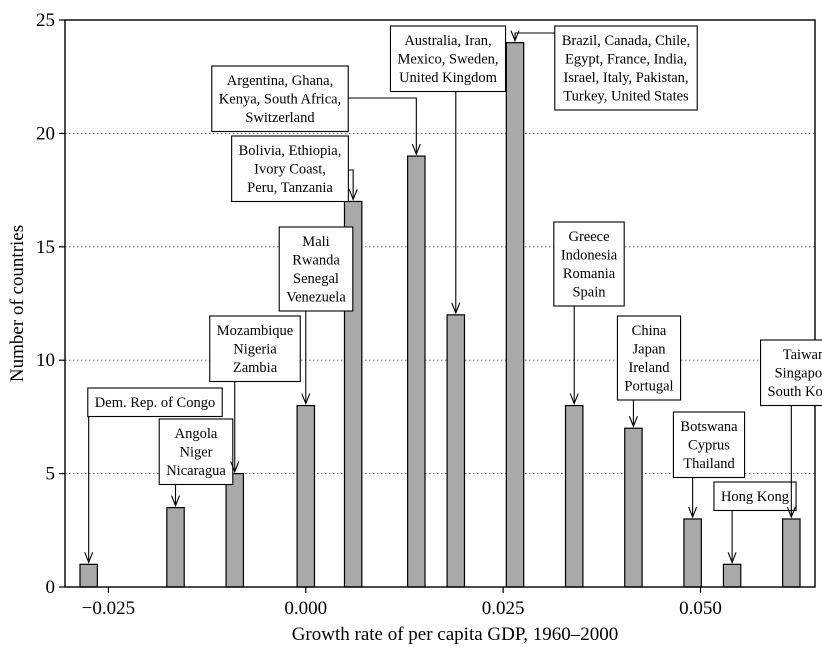 This screenshot has width=822, height=647. I want to click on annotation-line: Nicaragua, so click(196, 471).